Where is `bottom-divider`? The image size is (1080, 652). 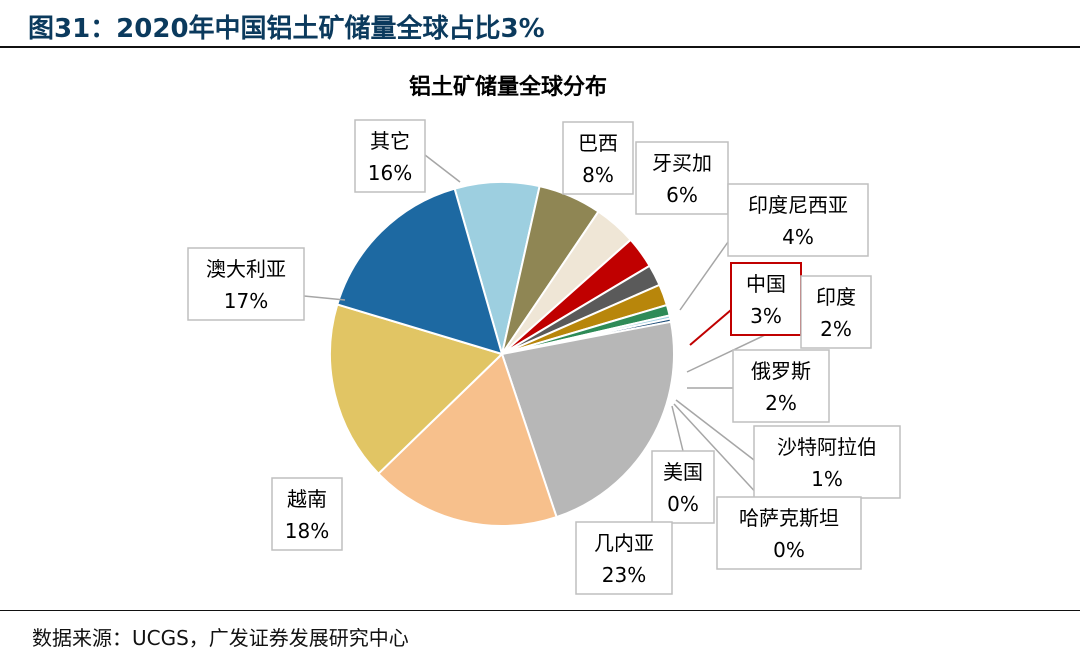
bottom-divider is located at coordinates (540, 610).